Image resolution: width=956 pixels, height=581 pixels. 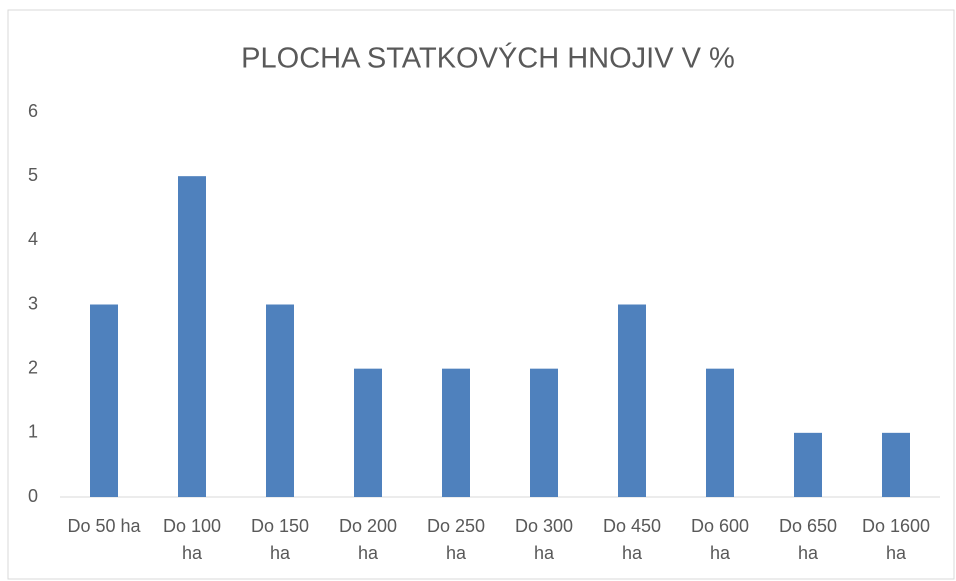 What do you see at coordinates (456, 539) in the screenshot?
I see `x-tick-label: Do 250 ha` at bounding box center [456, 539].